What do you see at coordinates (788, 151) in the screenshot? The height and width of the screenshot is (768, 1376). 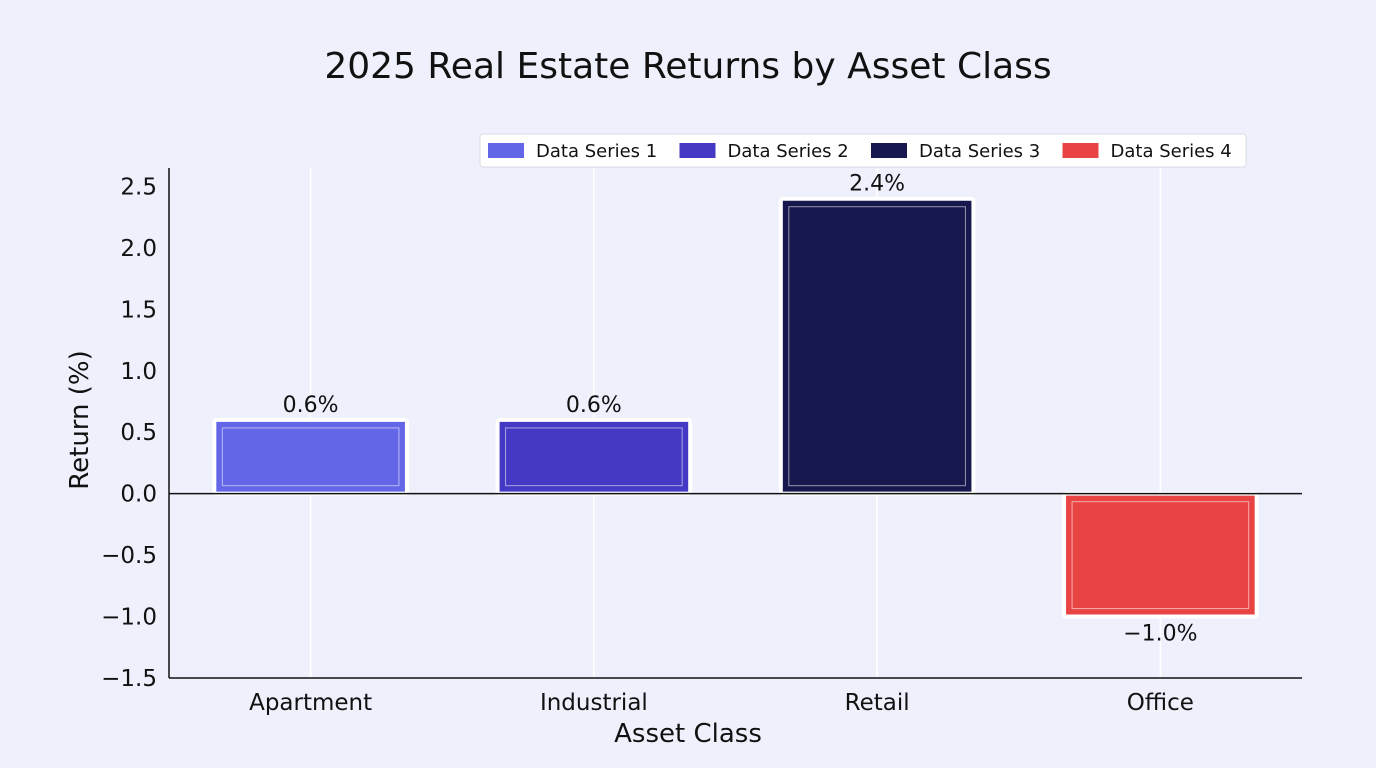 I see `legend-entry: Data Series 2` at bounding box center [788, 151].